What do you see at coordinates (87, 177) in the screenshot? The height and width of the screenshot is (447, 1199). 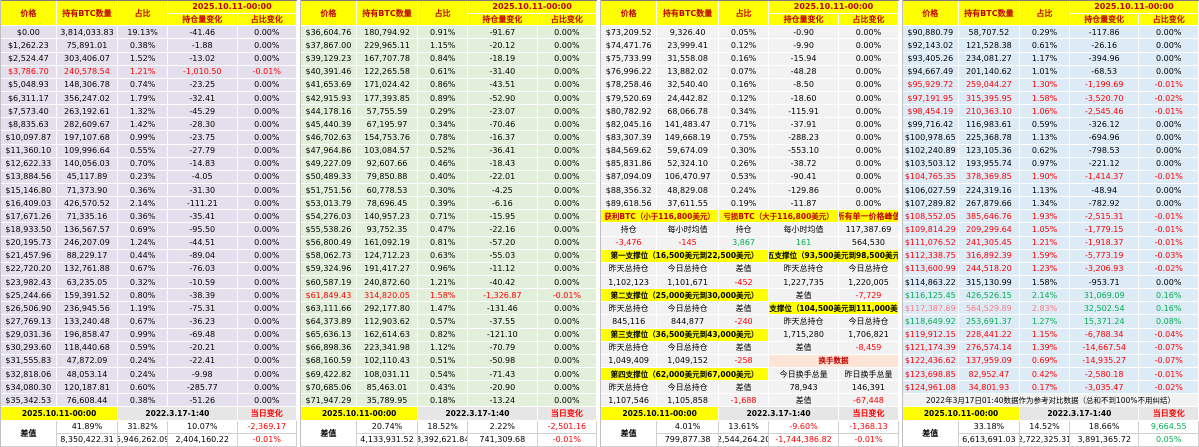 I see `cell: 45,117.89` at bounding box center [87, 177].